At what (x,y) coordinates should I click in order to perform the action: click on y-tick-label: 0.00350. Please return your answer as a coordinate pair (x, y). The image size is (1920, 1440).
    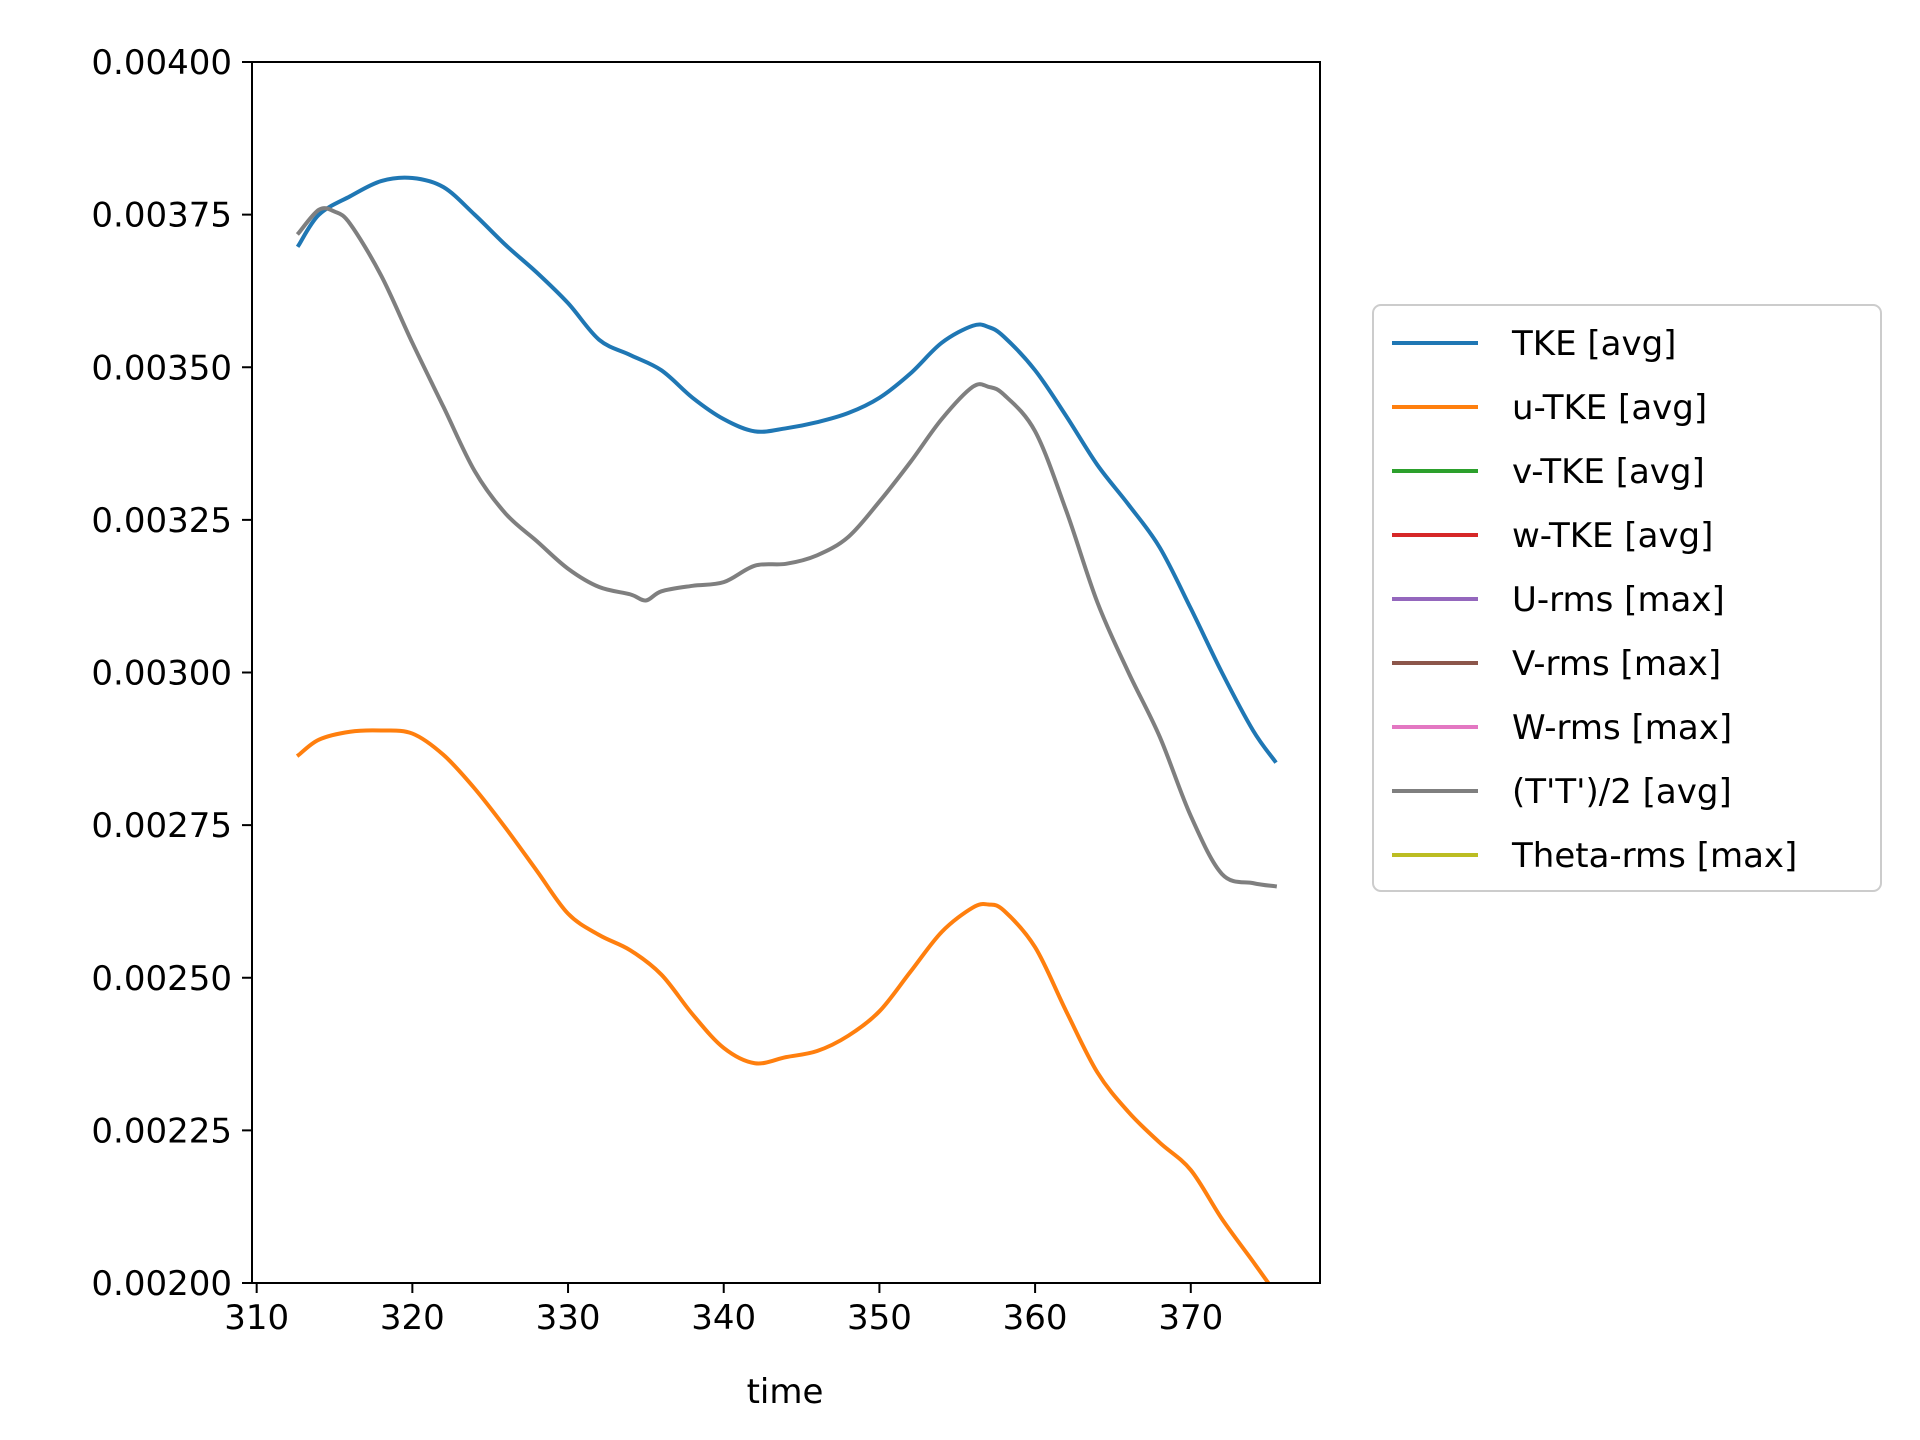
    Looking at the image, I should click on (161, 368).